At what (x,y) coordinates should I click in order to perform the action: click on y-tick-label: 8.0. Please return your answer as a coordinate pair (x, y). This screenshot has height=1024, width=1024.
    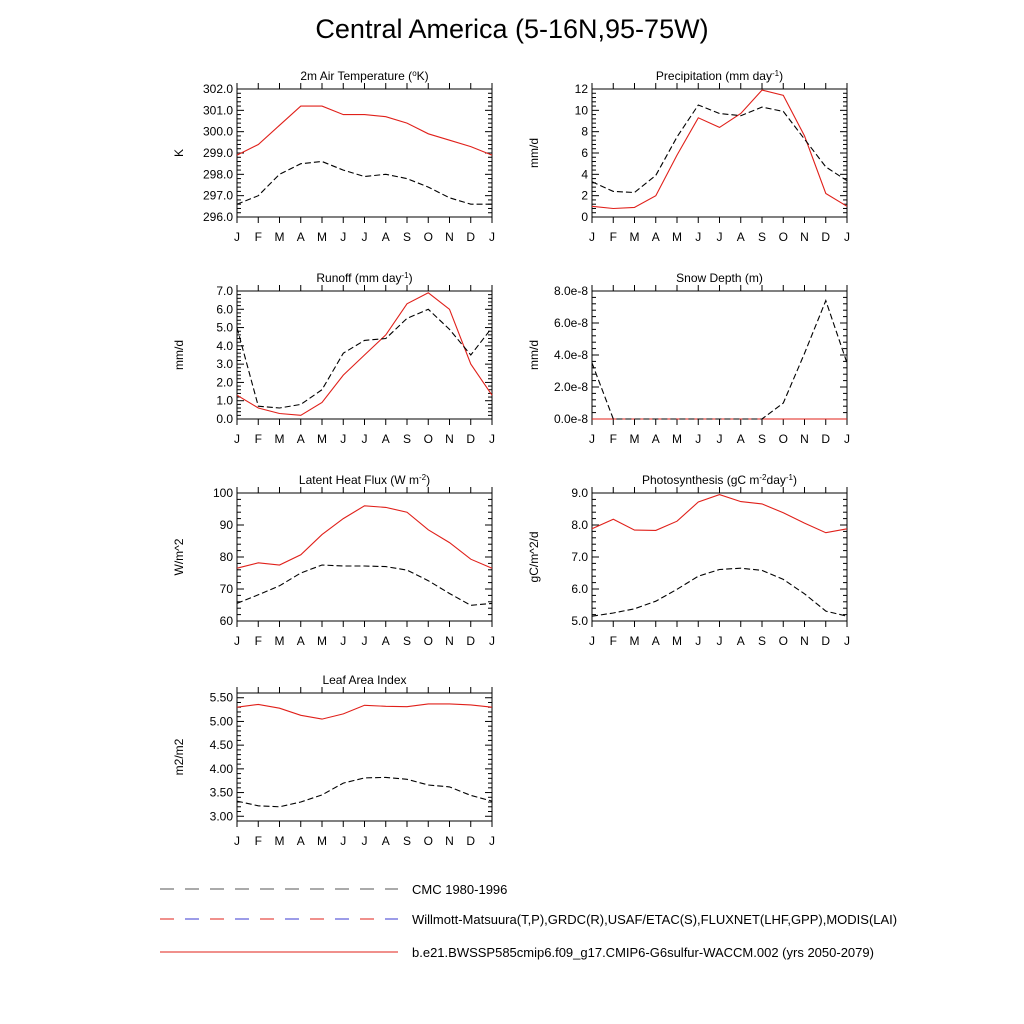
    Looking at the image, I should click on (579, 525).